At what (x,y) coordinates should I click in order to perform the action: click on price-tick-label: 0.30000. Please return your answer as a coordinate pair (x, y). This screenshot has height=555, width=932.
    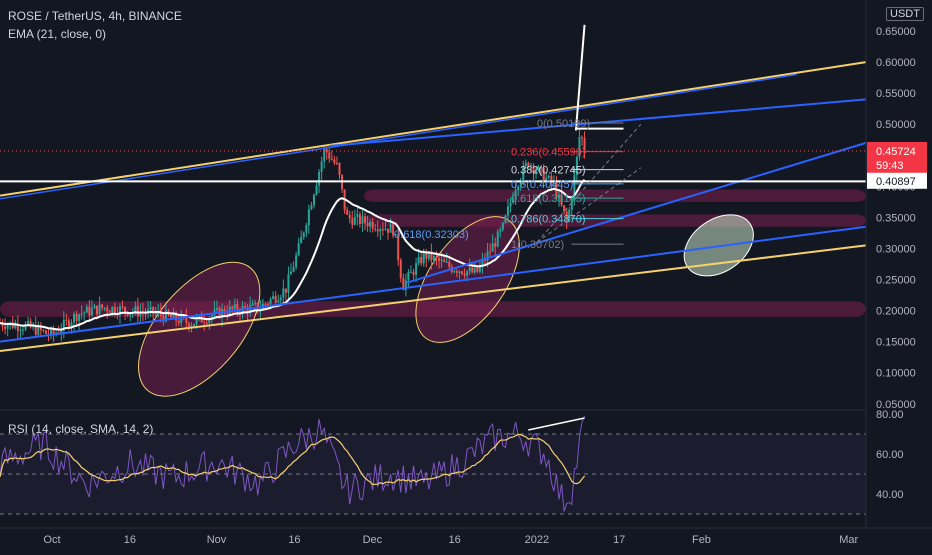
    Looking at the image, I should click on (896, 249).